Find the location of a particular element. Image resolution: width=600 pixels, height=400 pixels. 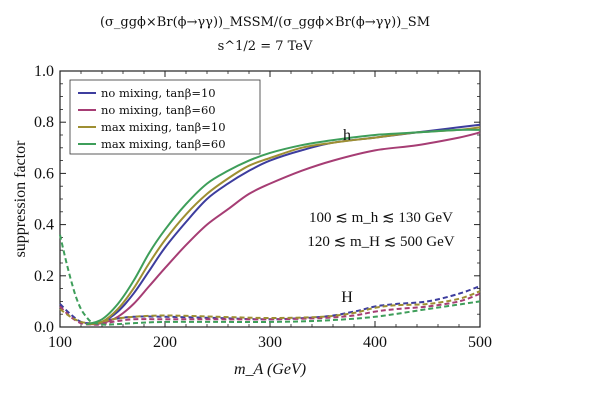

y-tick-label: 0.0 is located at coordinates (44, 327).